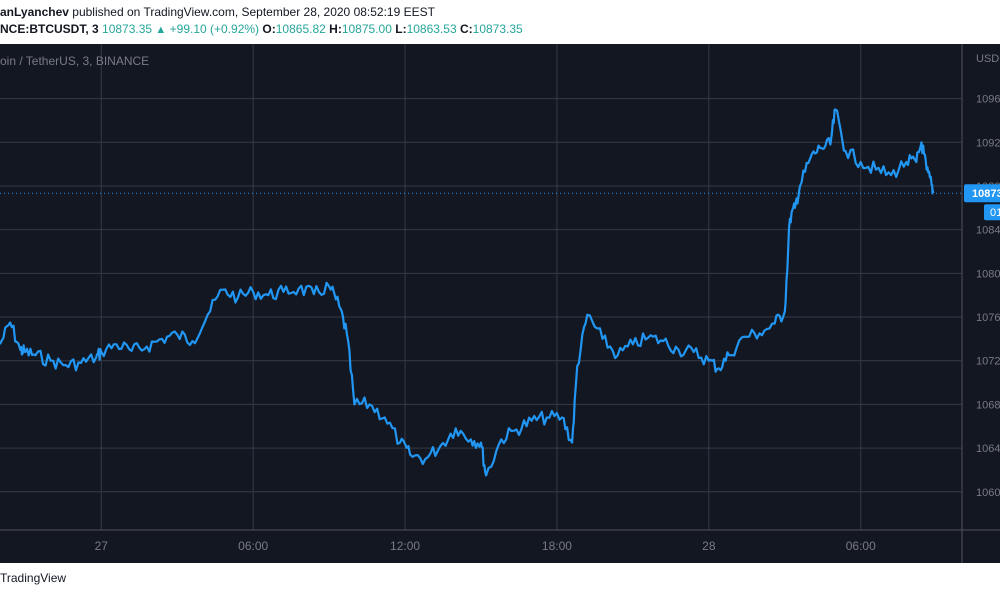 The image size is (1000, 596). Describe the element at coordinates (500, 579) in the screenshot. I see `footer: TradingView` at that location.